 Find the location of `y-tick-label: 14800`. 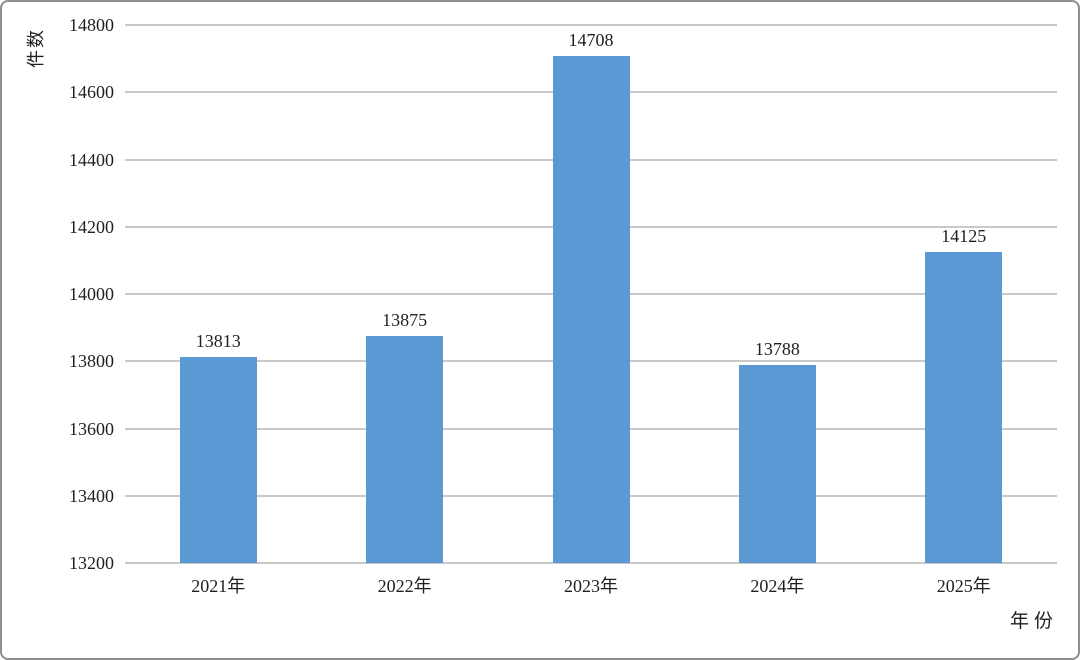

y-tick-label: 14800 is located at coordinates (91, 25).